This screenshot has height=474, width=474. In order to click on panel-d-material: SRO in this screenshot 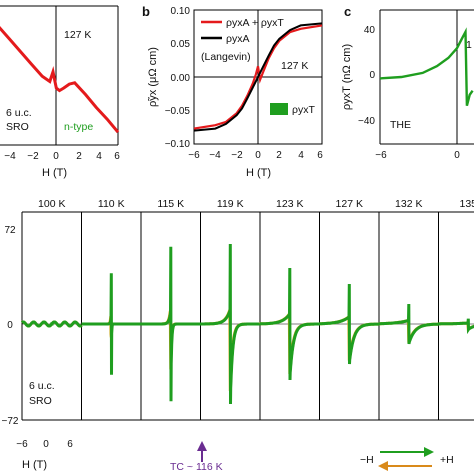, I will do `click(40, 401)`.